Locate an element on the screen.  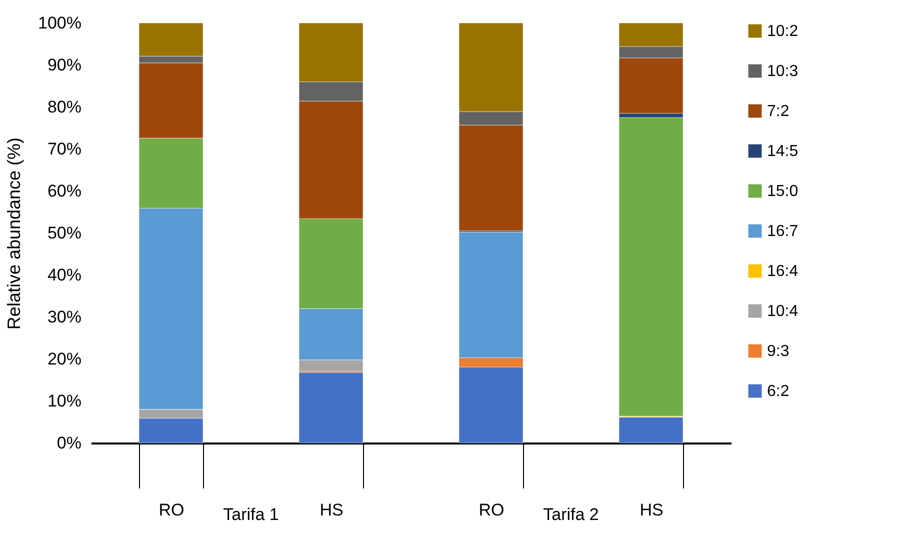
y-tick-label: 40% is located at coordinates (64, 275).